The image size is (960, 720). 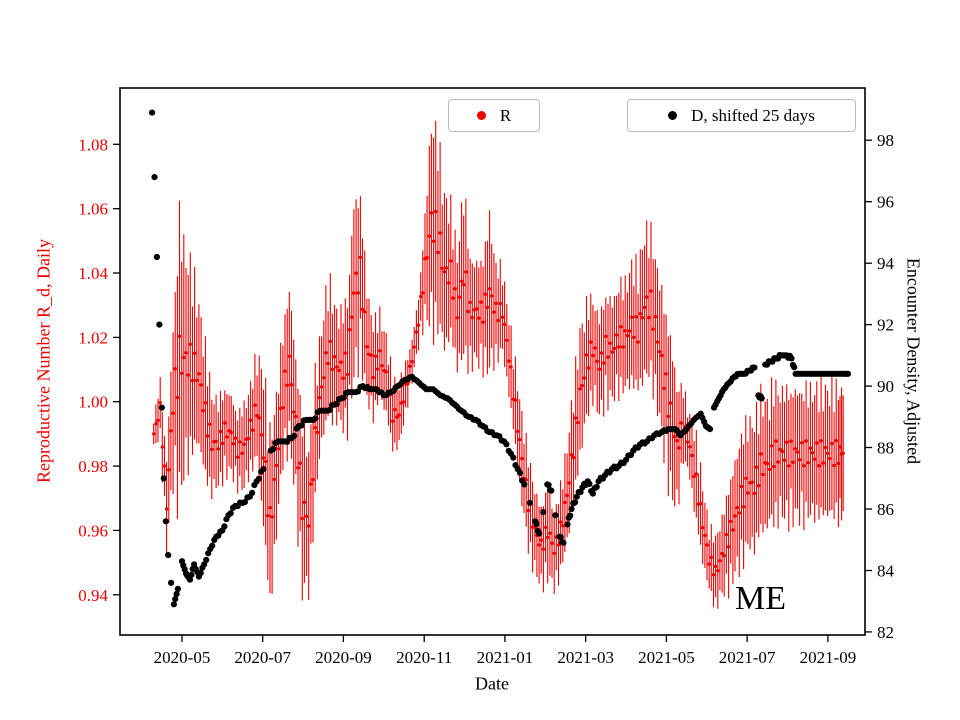 I want to click on legend-label-r: R, so click(x=505, y=115).